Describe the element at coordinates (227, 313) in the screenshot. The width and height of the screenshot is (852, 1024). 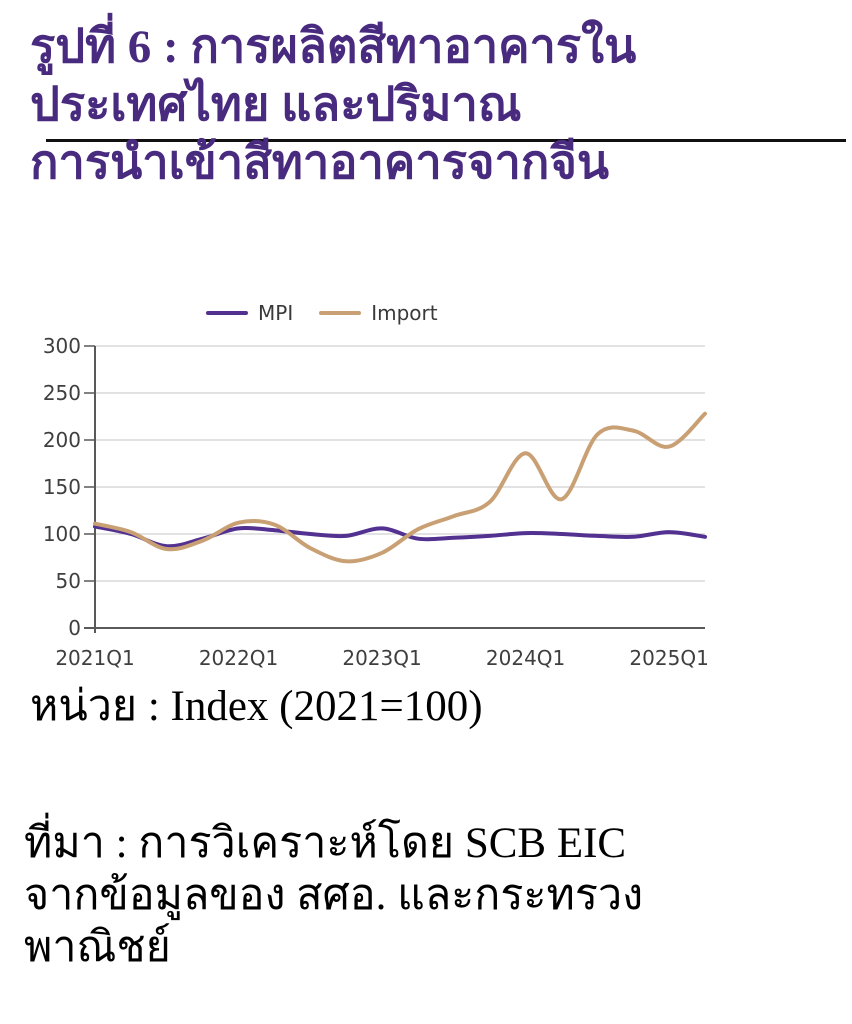
I see `mpi-legend-swatch` at that location.